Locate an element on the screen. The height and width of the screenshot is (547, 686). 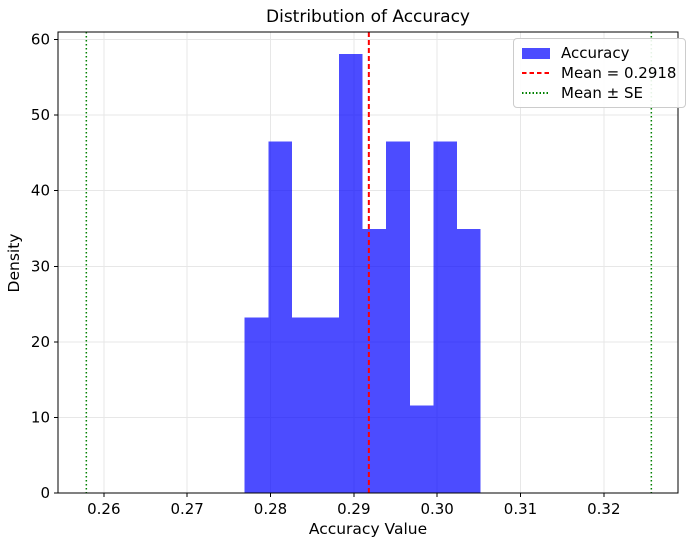
legend-item-se: Mean ± SE is located at coordinates (599, 93).